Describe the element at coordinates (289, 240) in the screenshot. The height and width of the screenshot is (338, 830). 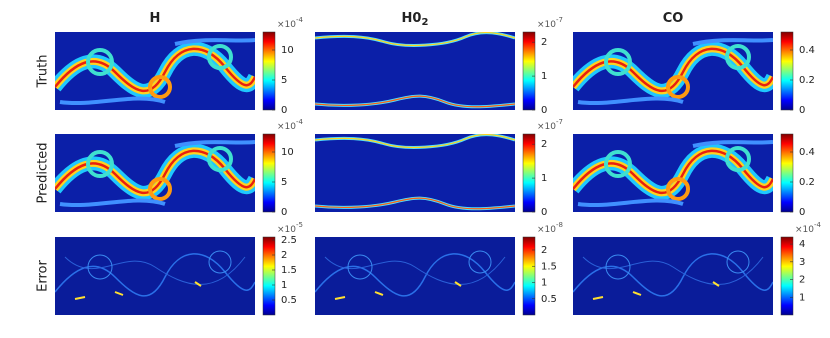
I see `colorbar-tick-label: 2.5` at that location.